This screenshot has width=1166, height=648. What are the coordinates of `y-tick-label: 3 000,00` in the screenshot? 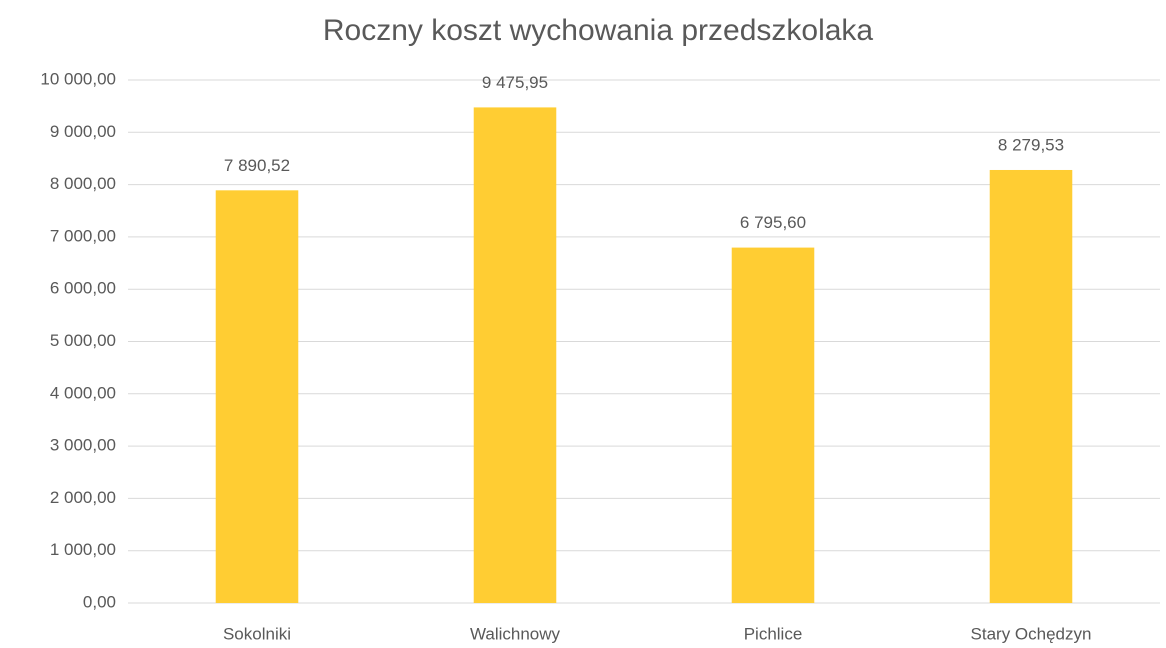 It's located at (83, 445).